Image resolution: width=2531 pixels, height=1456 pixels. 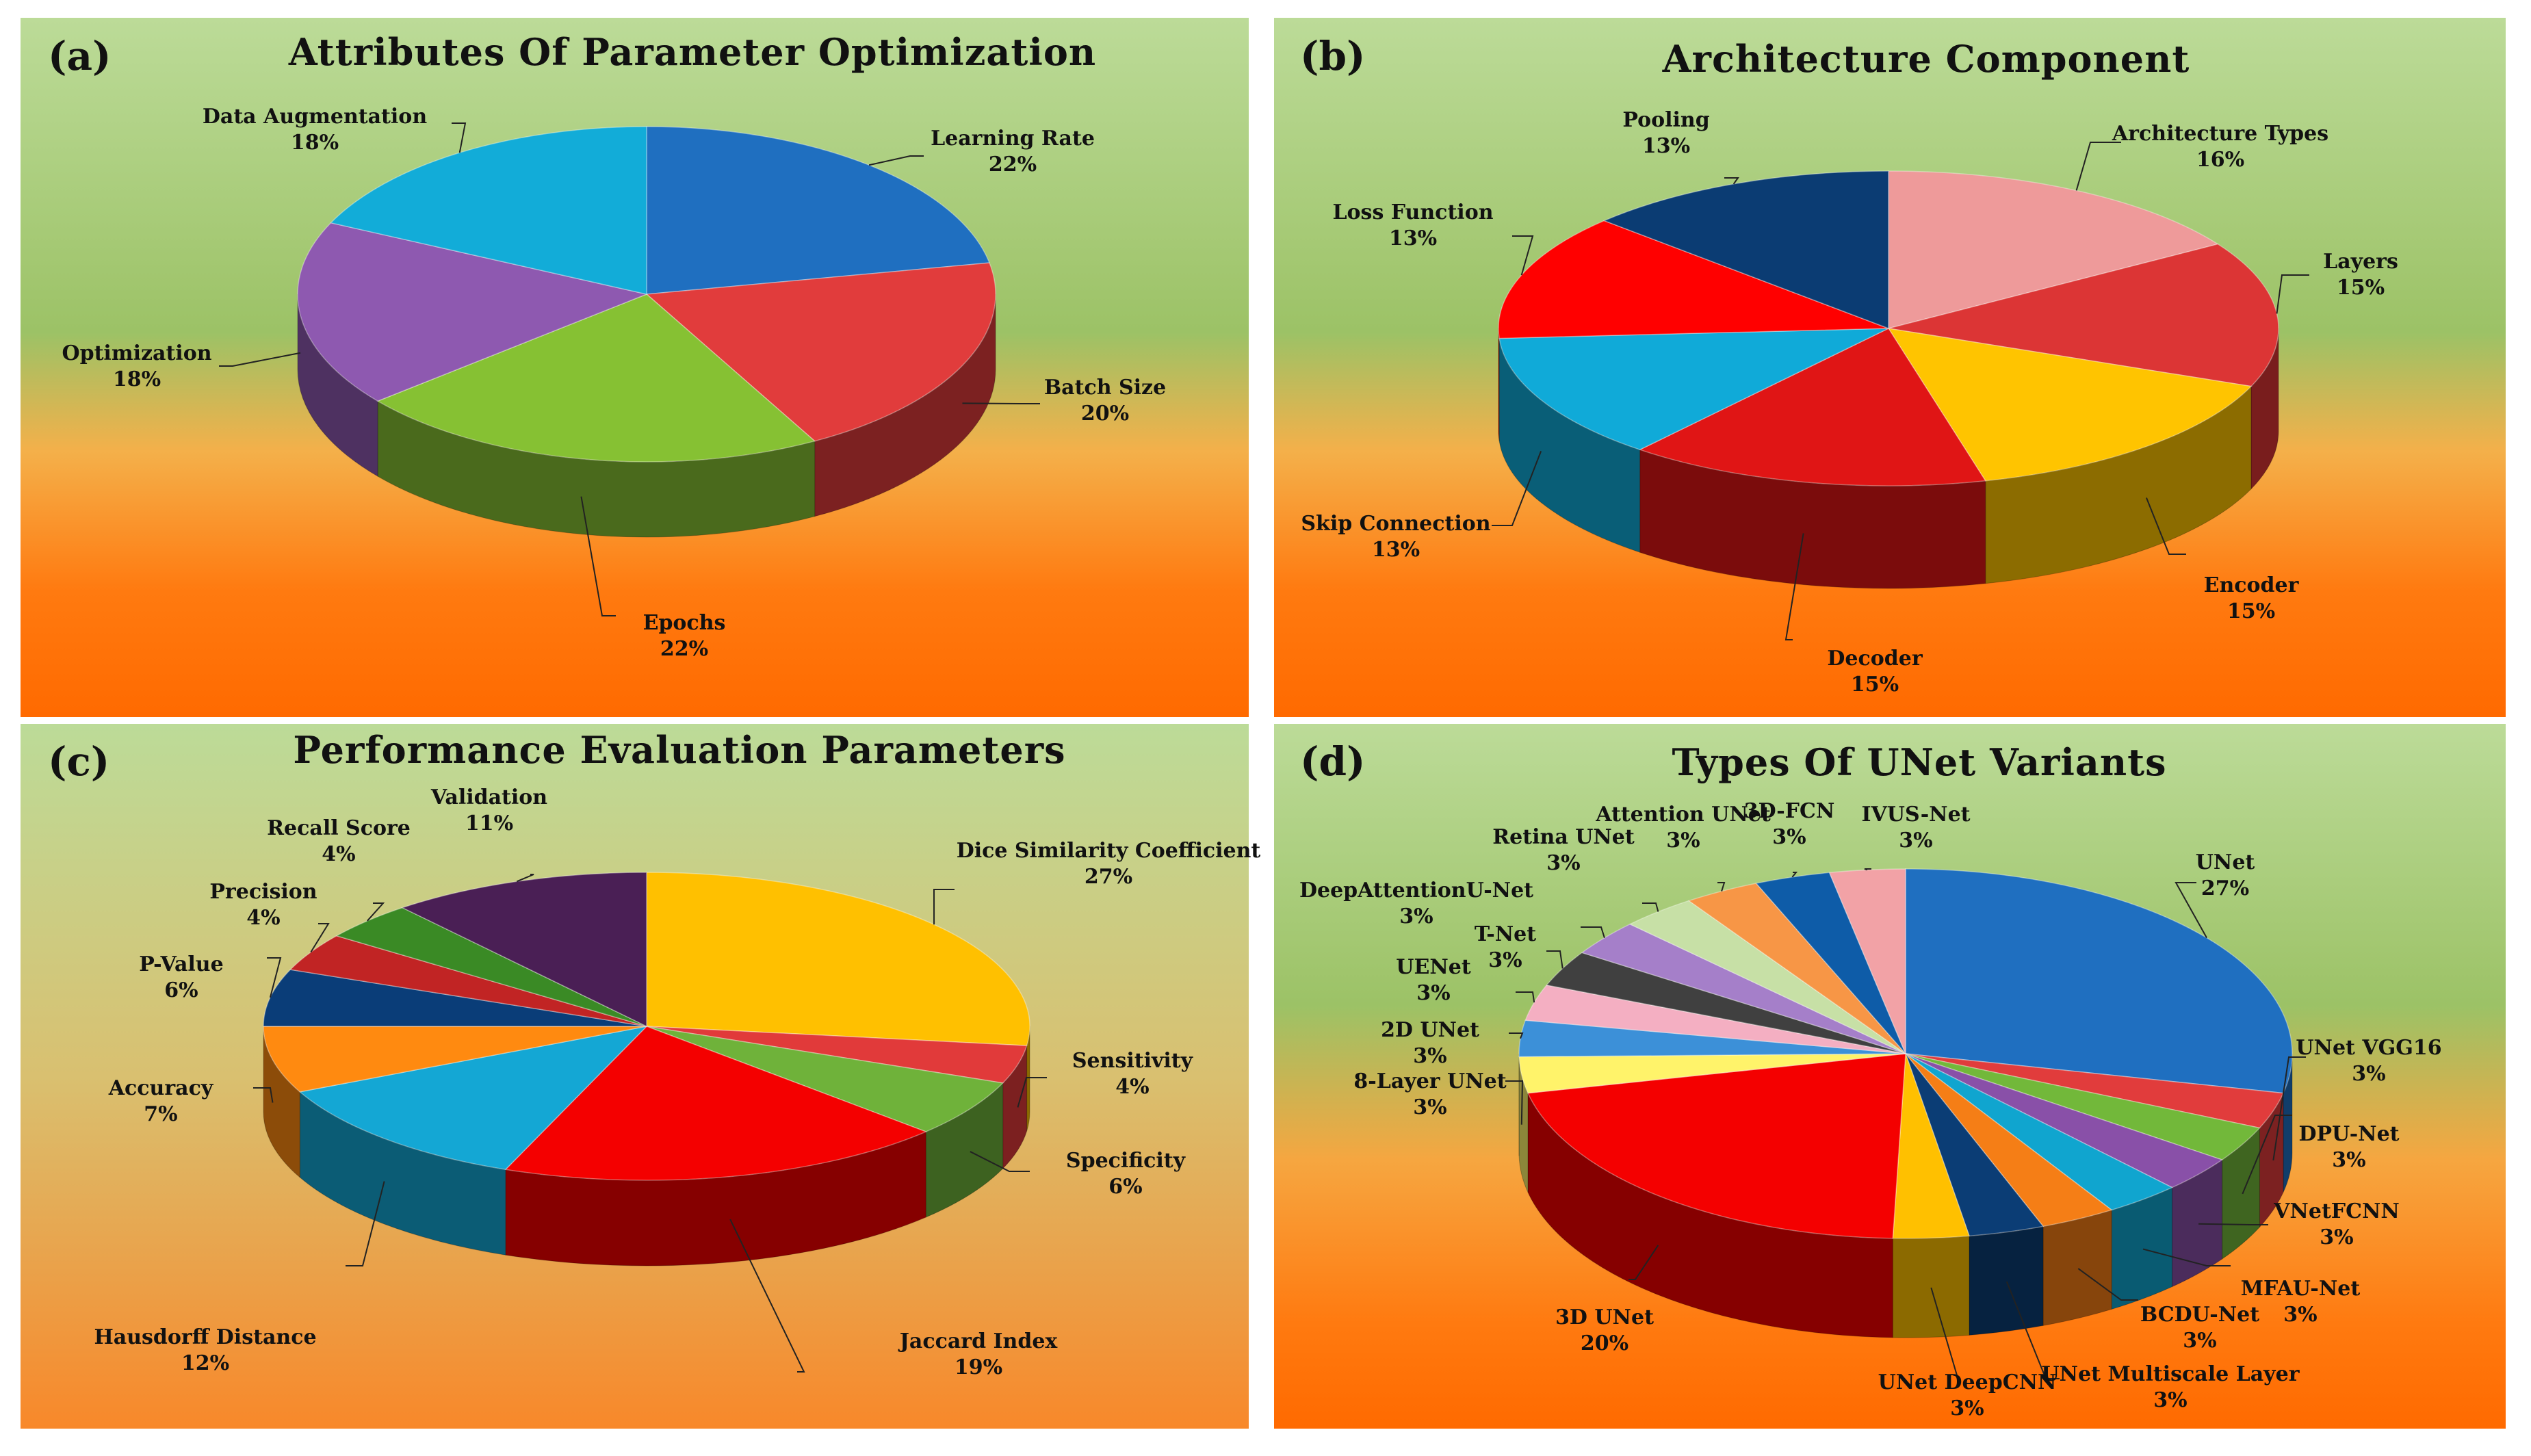 I want to click on undefined-pct-mfau-net: 3%, so click(x=2300, y=1315).